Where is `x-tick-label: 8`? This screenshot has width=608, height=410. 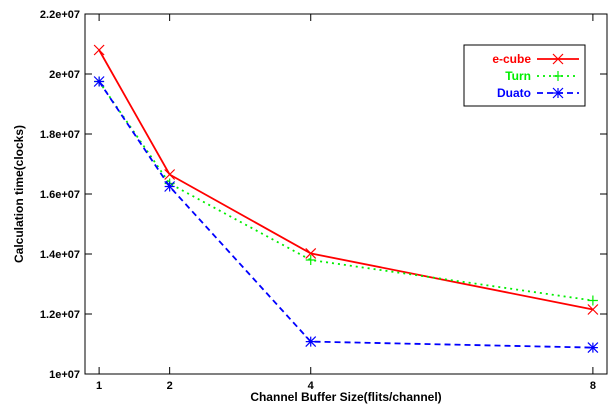
x-tick-label: 8 is located at coordinates (593, 386).